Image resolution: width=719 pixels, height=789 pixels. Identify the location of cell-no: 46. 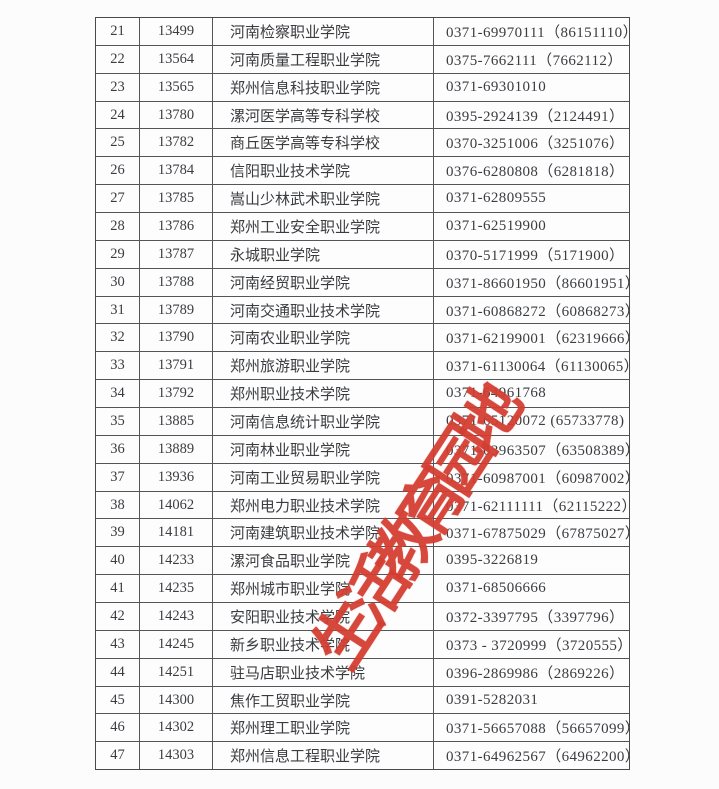
(118, 728).